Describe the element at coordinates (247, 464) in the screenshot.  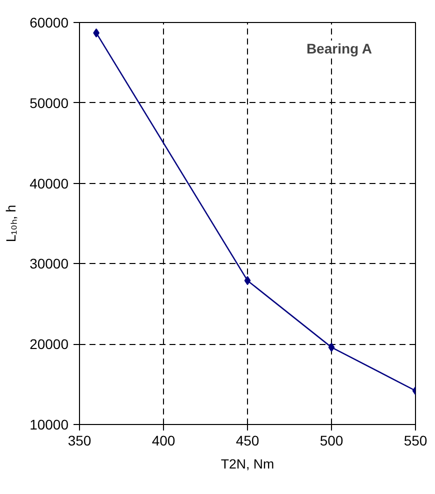
I see `x-axis-title: T2N, Nm` at that location.